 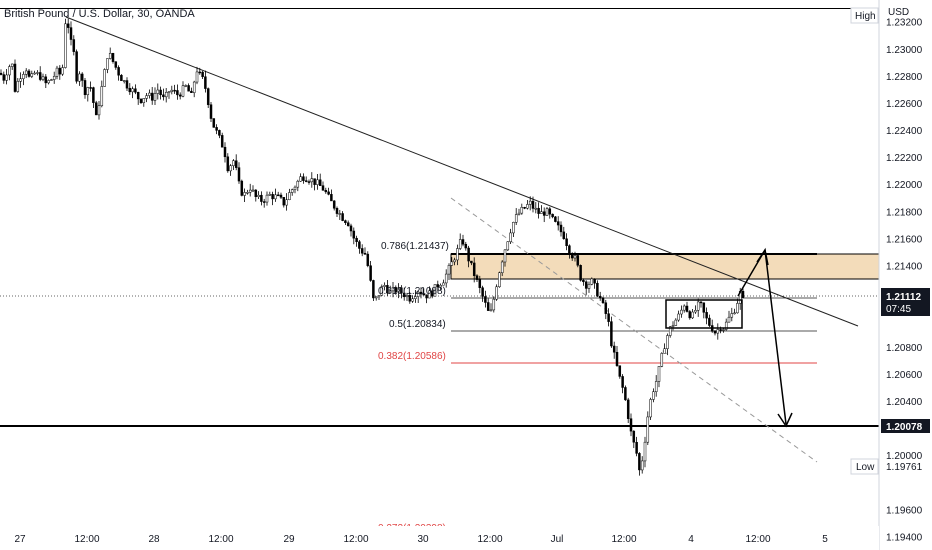 What do you see at coordinates (557, 539) in the screenshot?
I see `time-tick-label: Jul` at bounding box center [557, 539].